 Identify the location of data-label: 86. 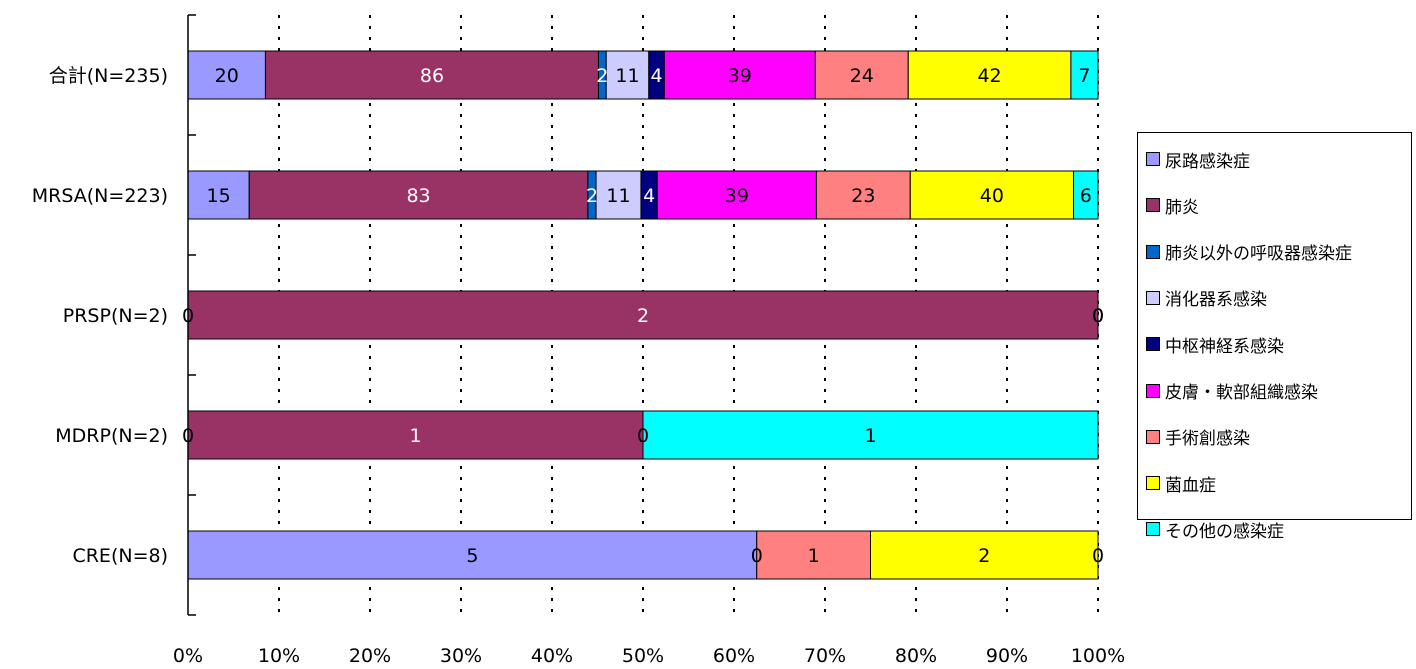
(432, 76).